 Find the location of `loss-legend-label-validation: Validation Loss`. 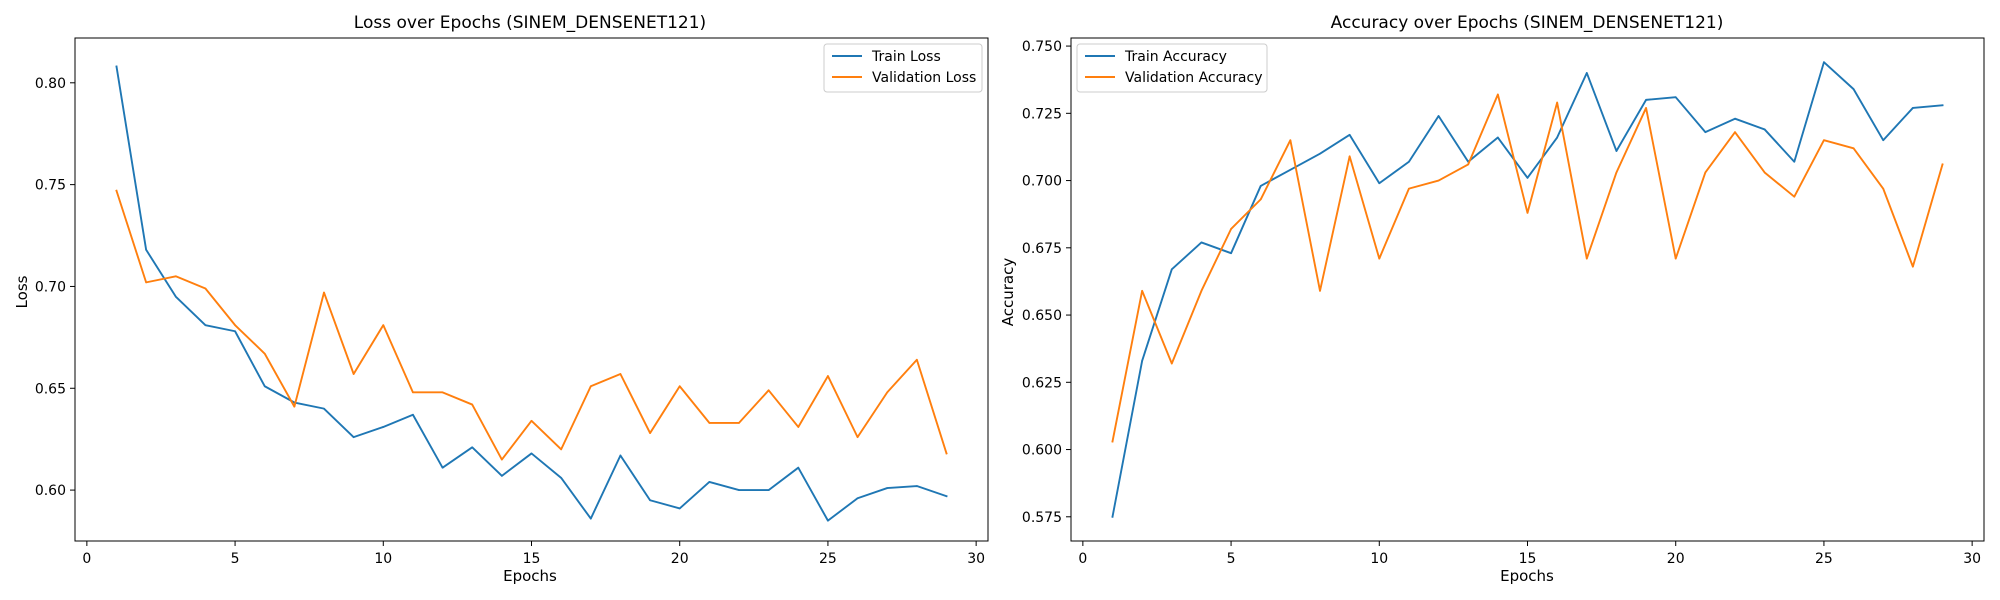

loss-legend-label-validation: Validation Loss is located at coordinates (924, 78).